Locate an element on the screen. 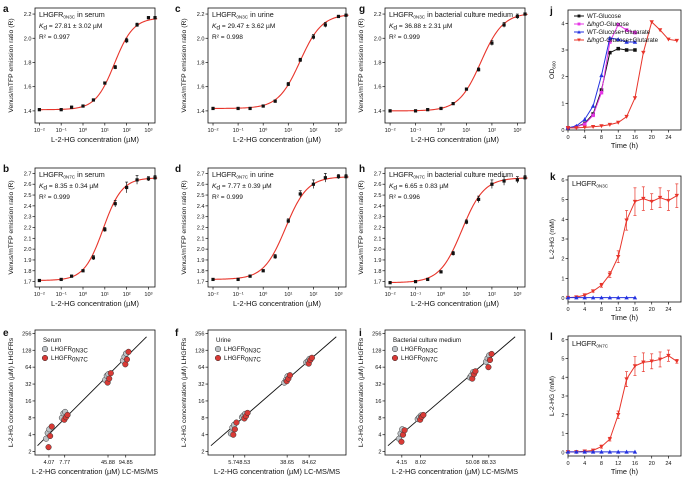 This screenshot has width=685, height=486. panel-f-xtick-label: 8.53 is located at coordinates (244, 463).